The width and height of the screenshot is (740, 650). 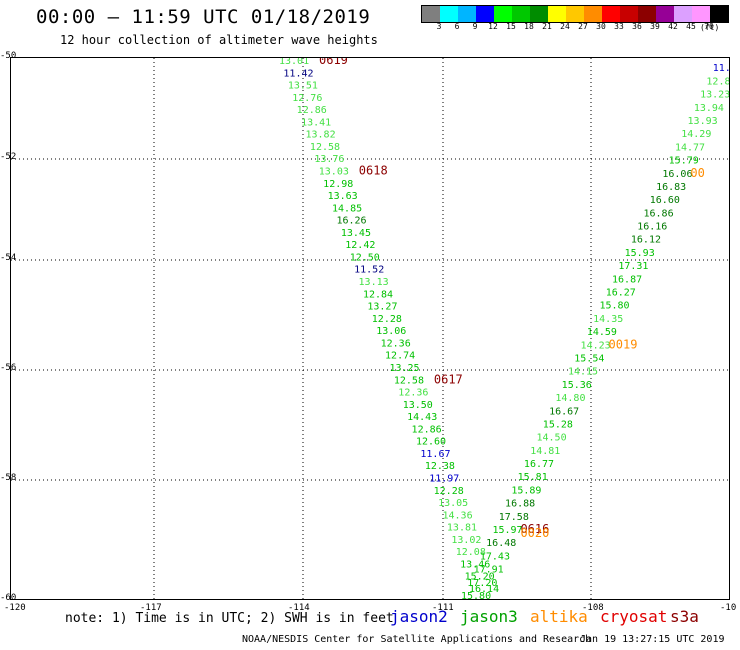 I want to click on time-label: 0020, so click(x=534, y=533).